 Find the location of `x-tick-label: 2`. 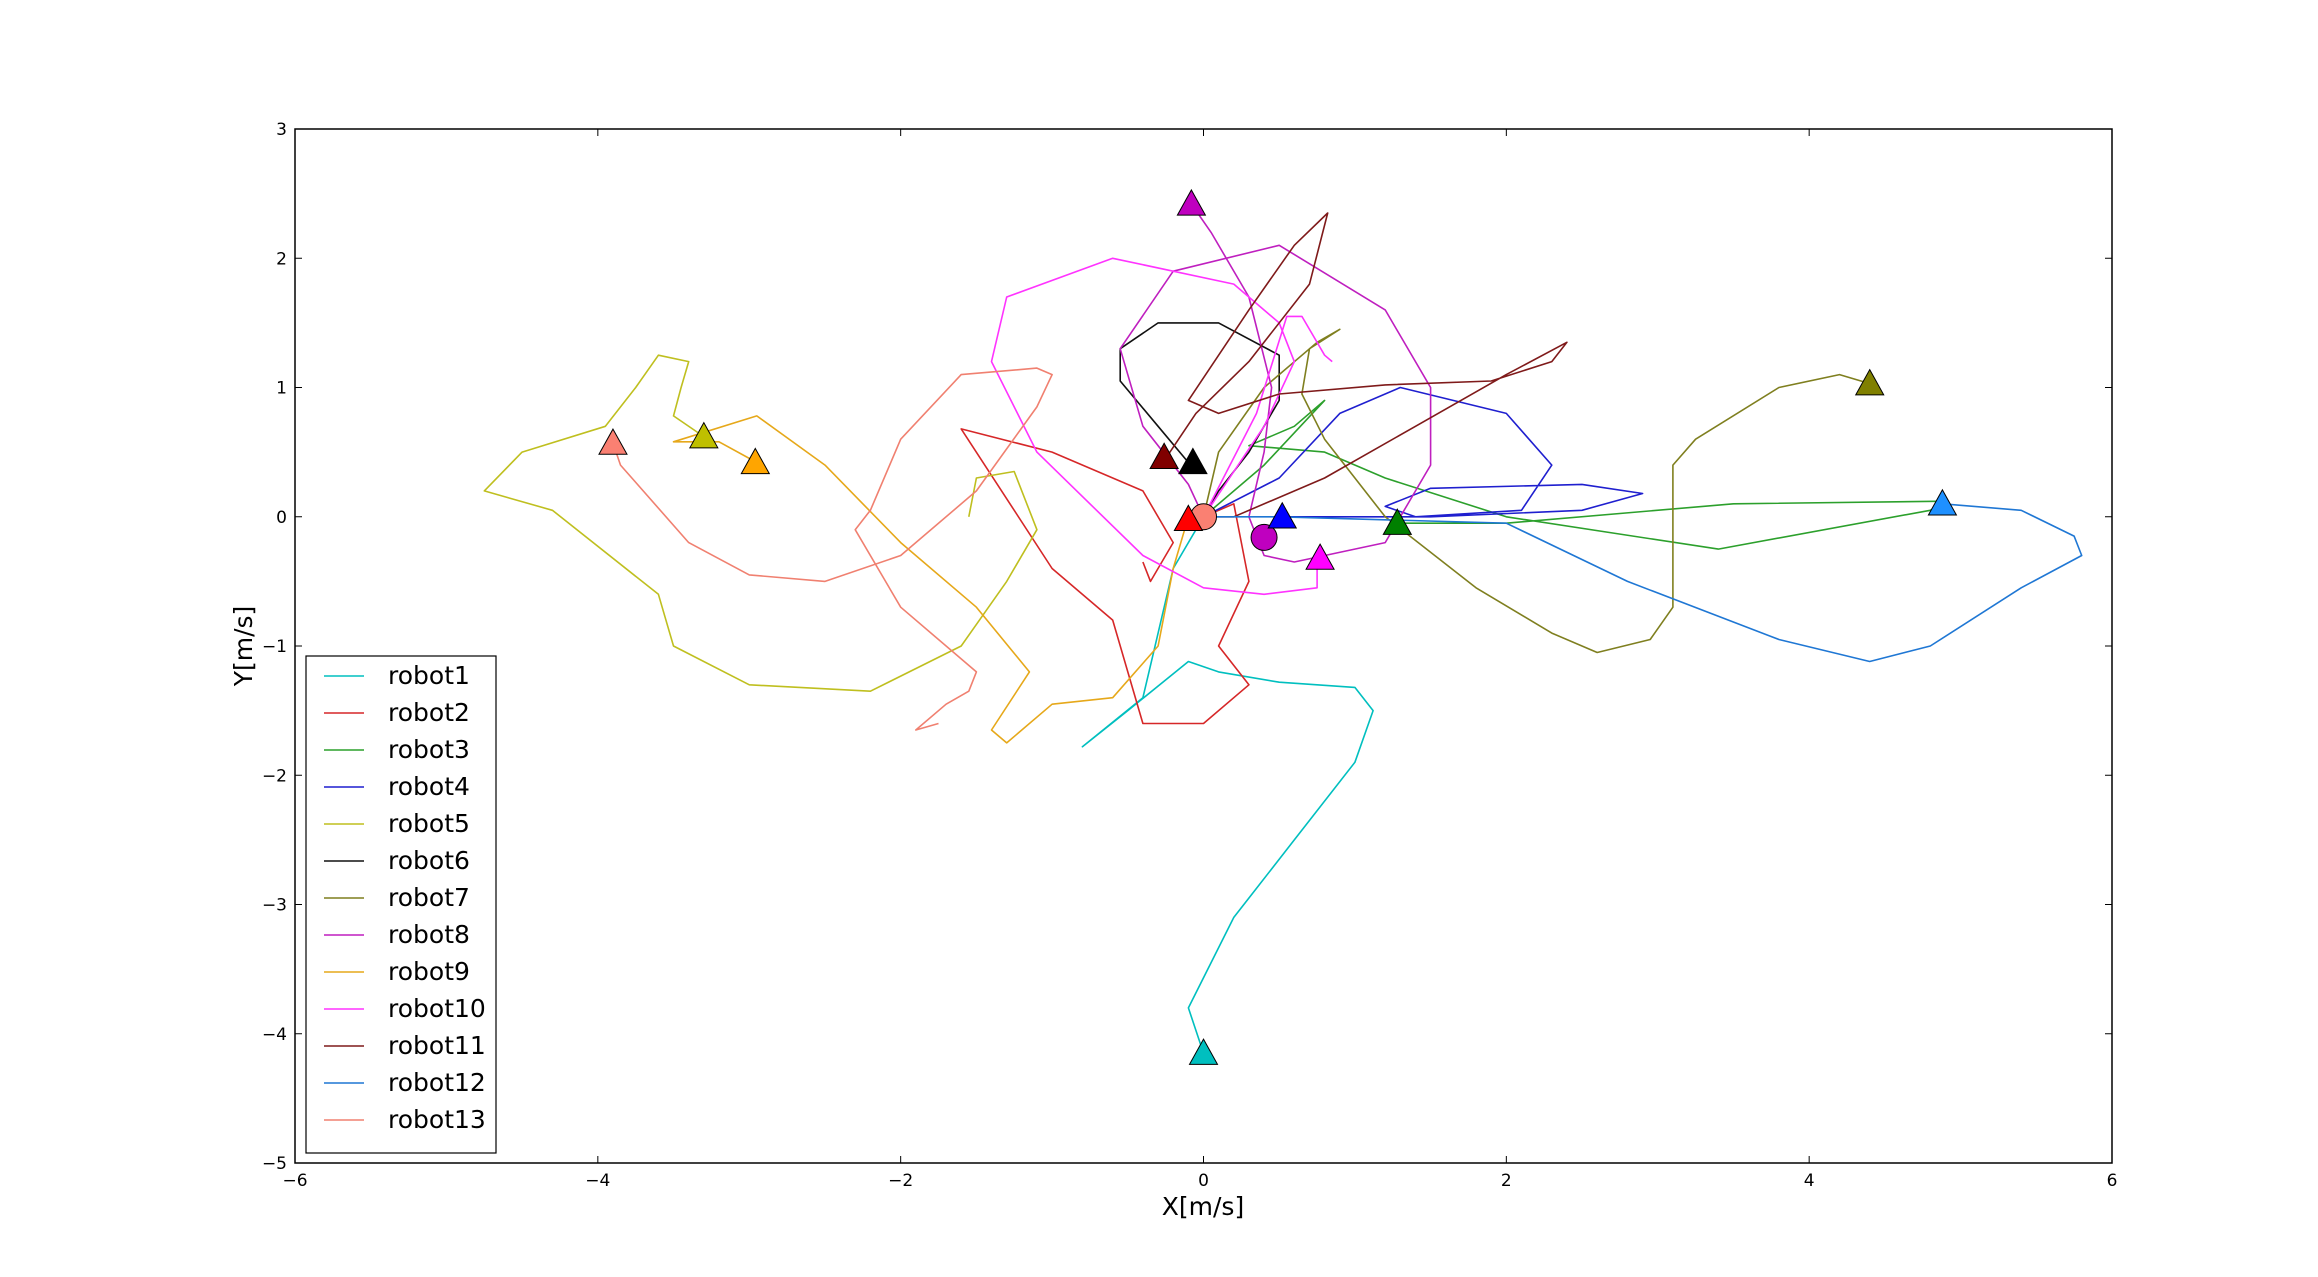

x-tick-label: 2 is located at coordinates (1506, 1181).